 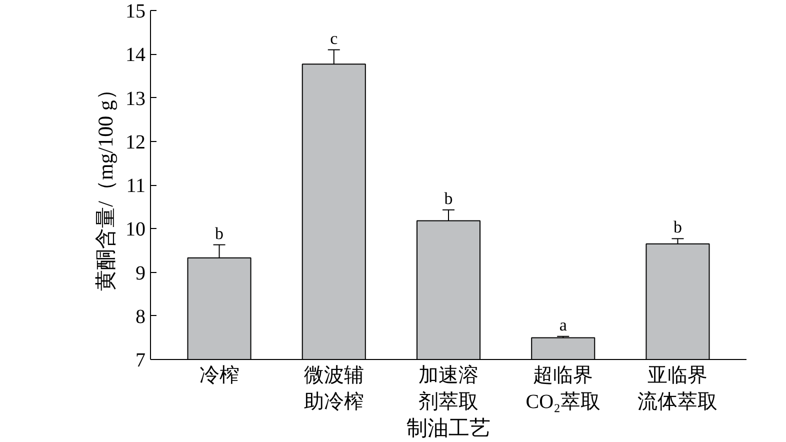 I want to click on y-tick-label: 7, so click(x=141, y=361).